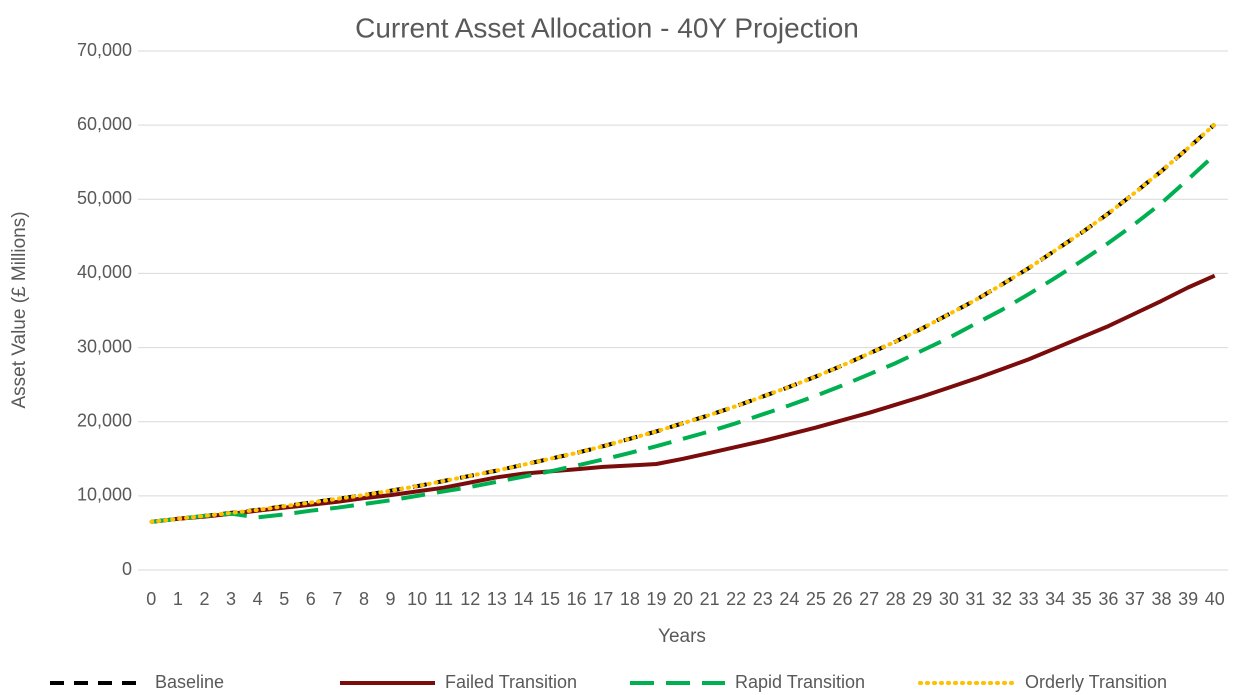  What do you see at coordinates (577, 599) in the screenshot?
I see `x-tick-label: 16` at bounding box center [577, 599].